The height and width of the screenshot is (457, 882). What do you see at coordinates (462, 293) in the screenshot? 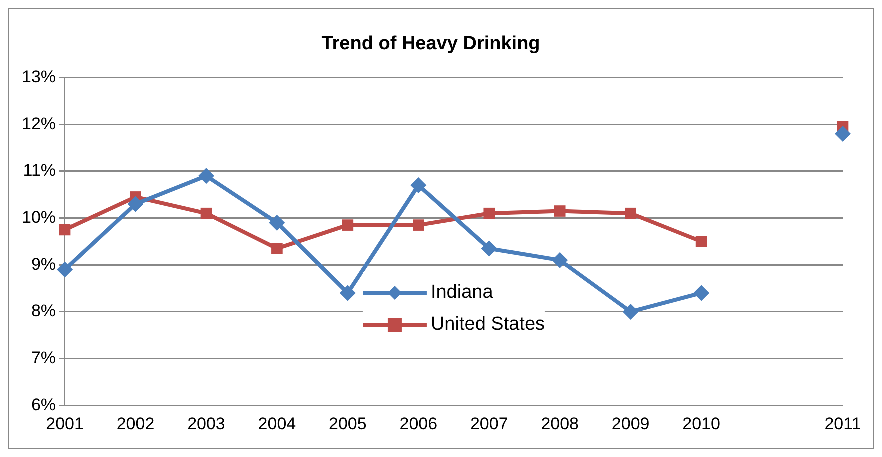
I see `legend-label: Indiana` at bounding box center [462, 293].